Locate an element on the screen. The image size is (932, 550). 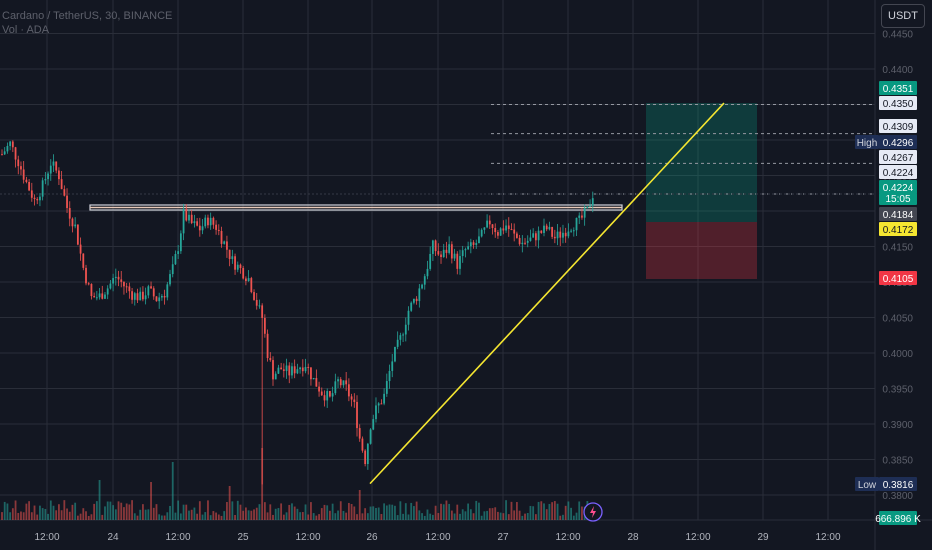
long-position-tool is located at coordinates (701, 191).